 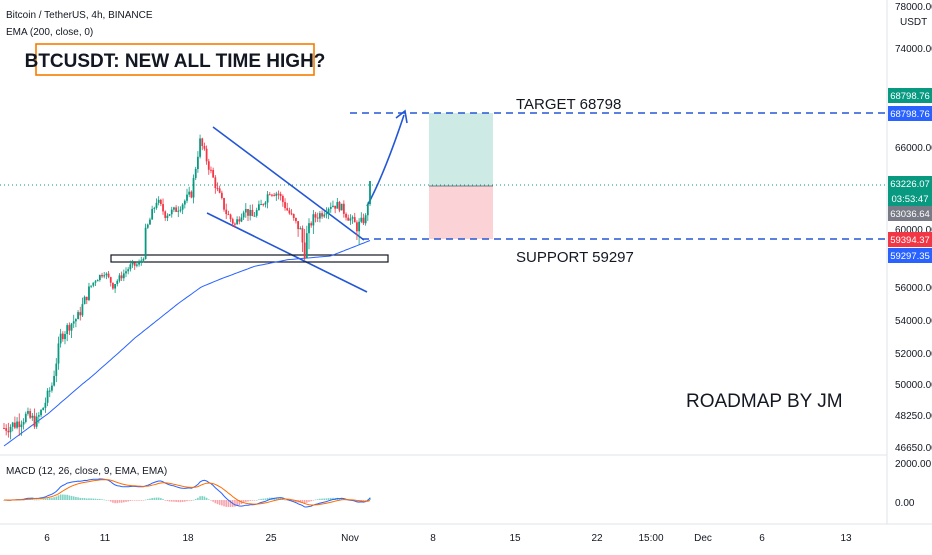 I want to click on wedge-upper-line, so click(x=288, y=183).